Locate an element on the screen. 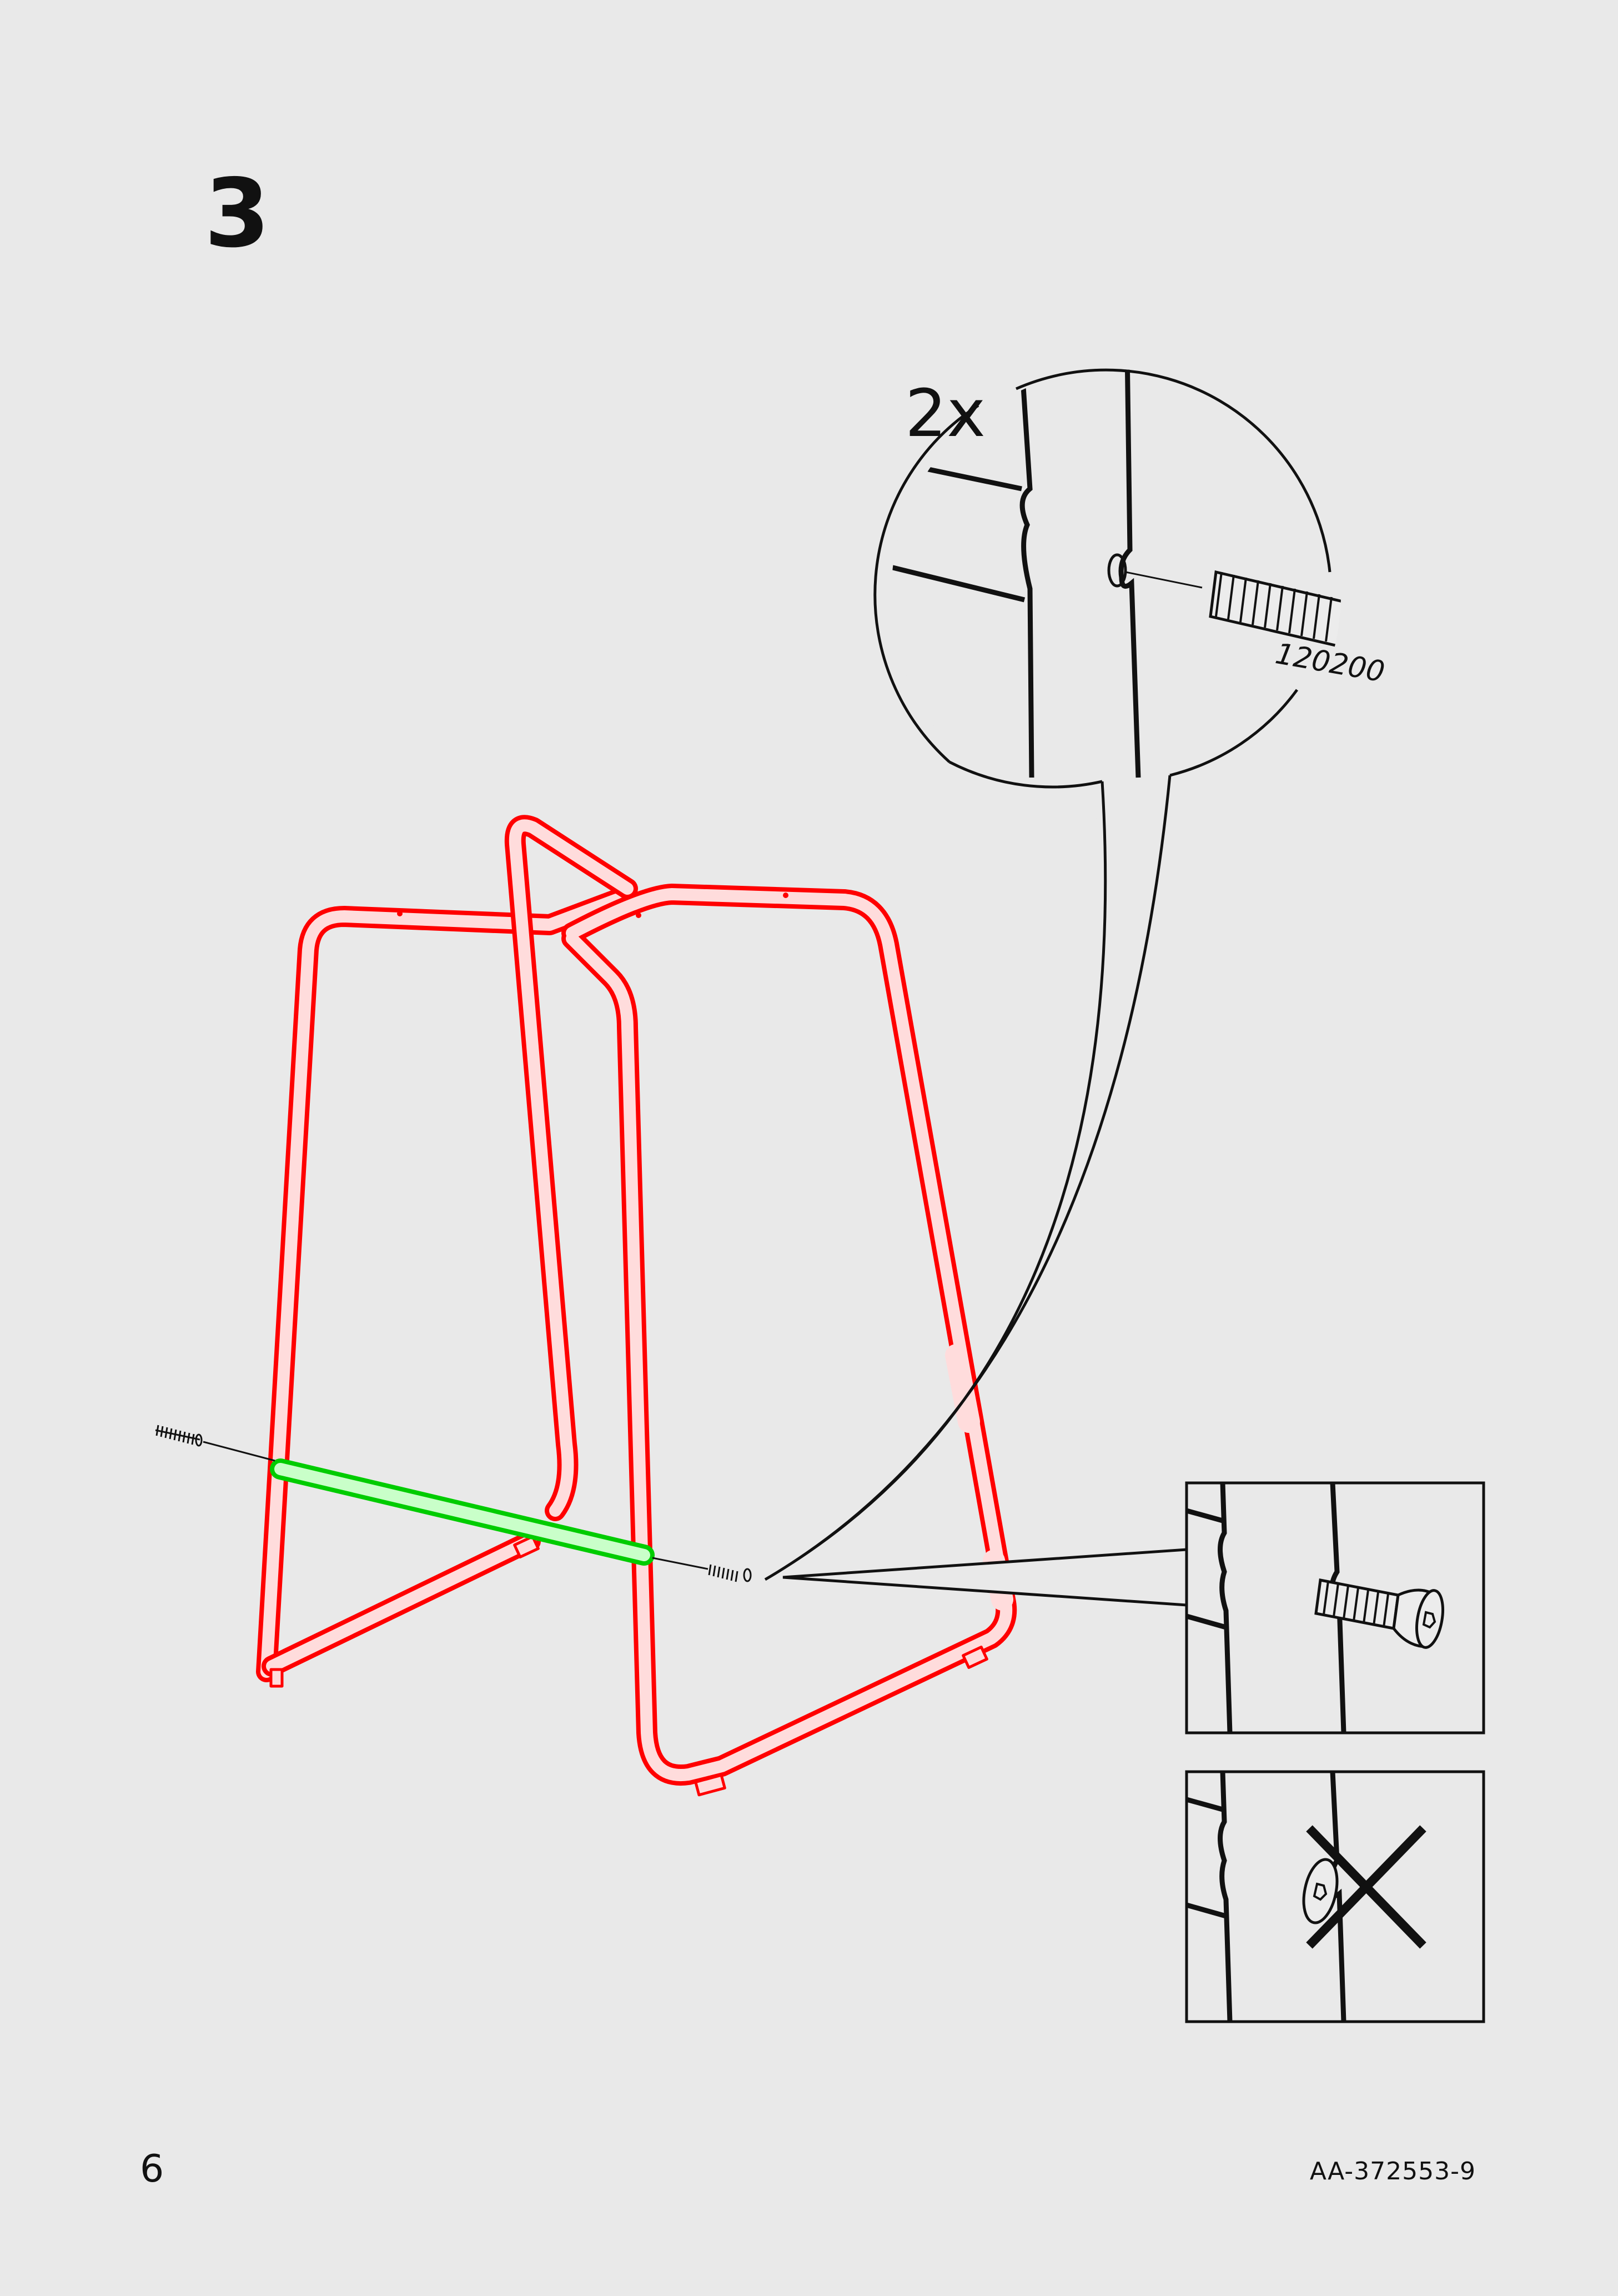 The height and width of the screenshot is (2296, 1618). incorrect-detail-panel is located at coordinates (1335, 1896).